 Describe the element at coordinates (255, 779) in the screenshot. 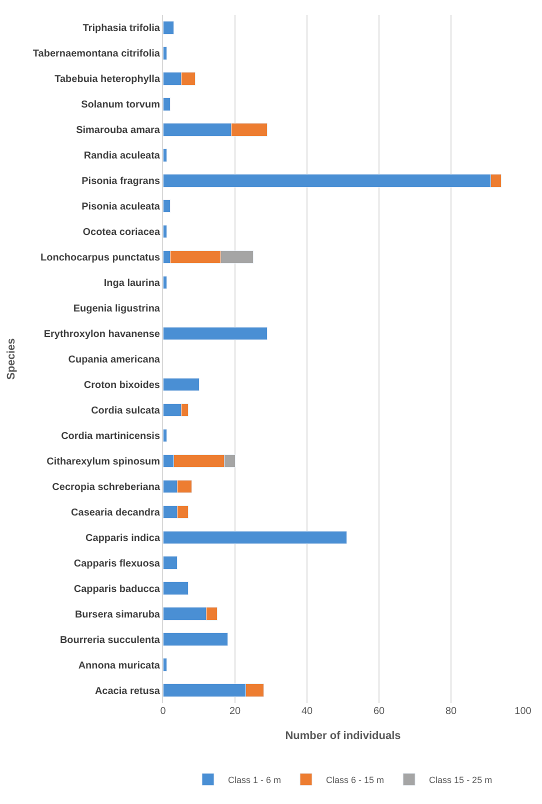

I see `legend-label: Class 1 - 6 m` at that location.